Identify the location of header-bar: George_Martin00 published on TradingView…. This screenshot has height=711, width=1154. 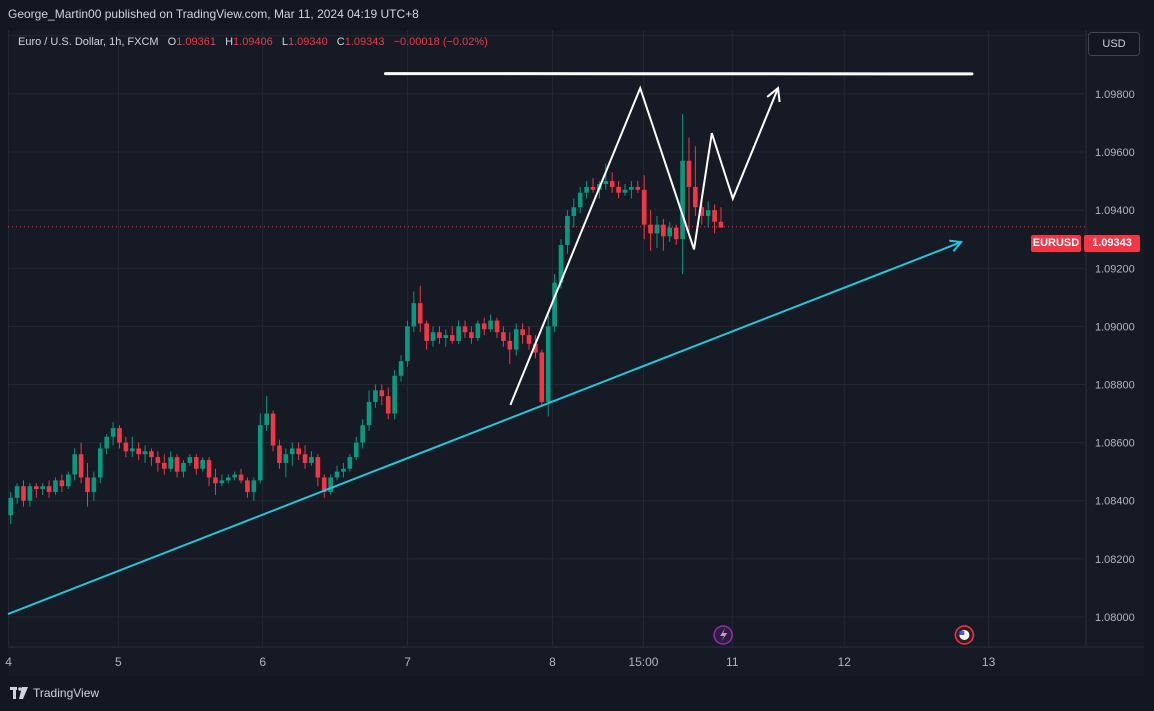
(577, 15).